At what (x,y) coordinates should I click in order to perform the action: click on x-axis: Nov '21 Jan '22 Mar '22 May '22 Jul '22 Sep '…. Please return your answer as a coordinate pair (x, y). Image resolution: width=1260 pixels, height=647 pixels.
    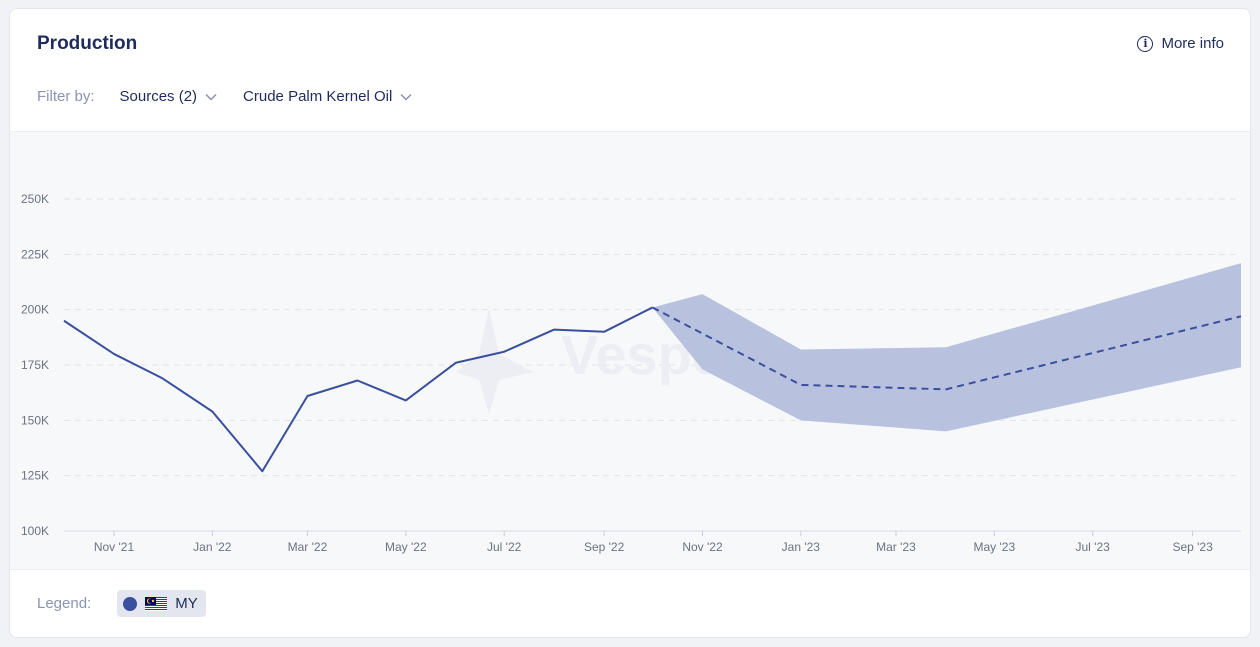
    Looking at the image, I should click on (653, 542).